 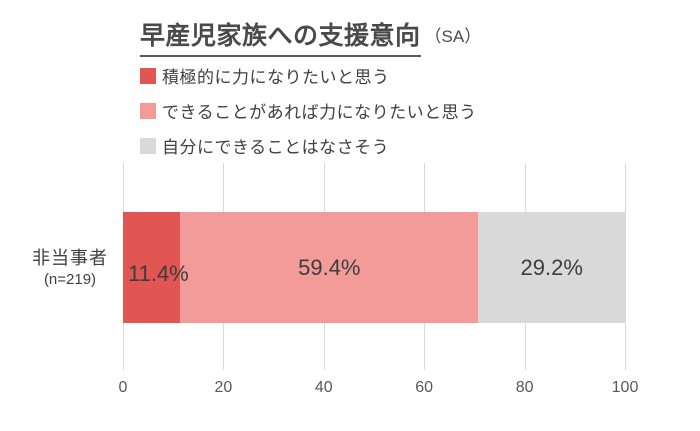 I want to click on legend-label: できることがあれば力になりたいと思う, so click(x=319, y=112).